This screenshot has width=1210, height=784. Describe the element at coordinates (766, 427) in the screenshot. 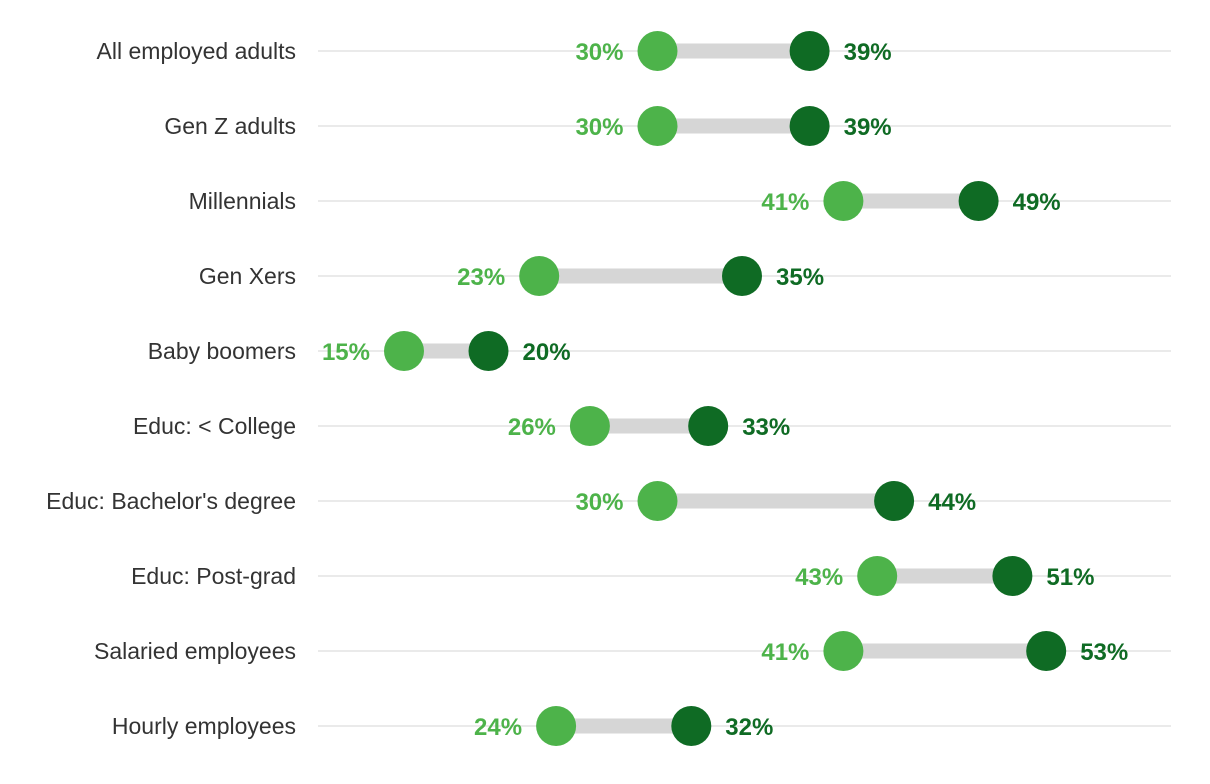

I see `value-label-high: 33%` at that location.